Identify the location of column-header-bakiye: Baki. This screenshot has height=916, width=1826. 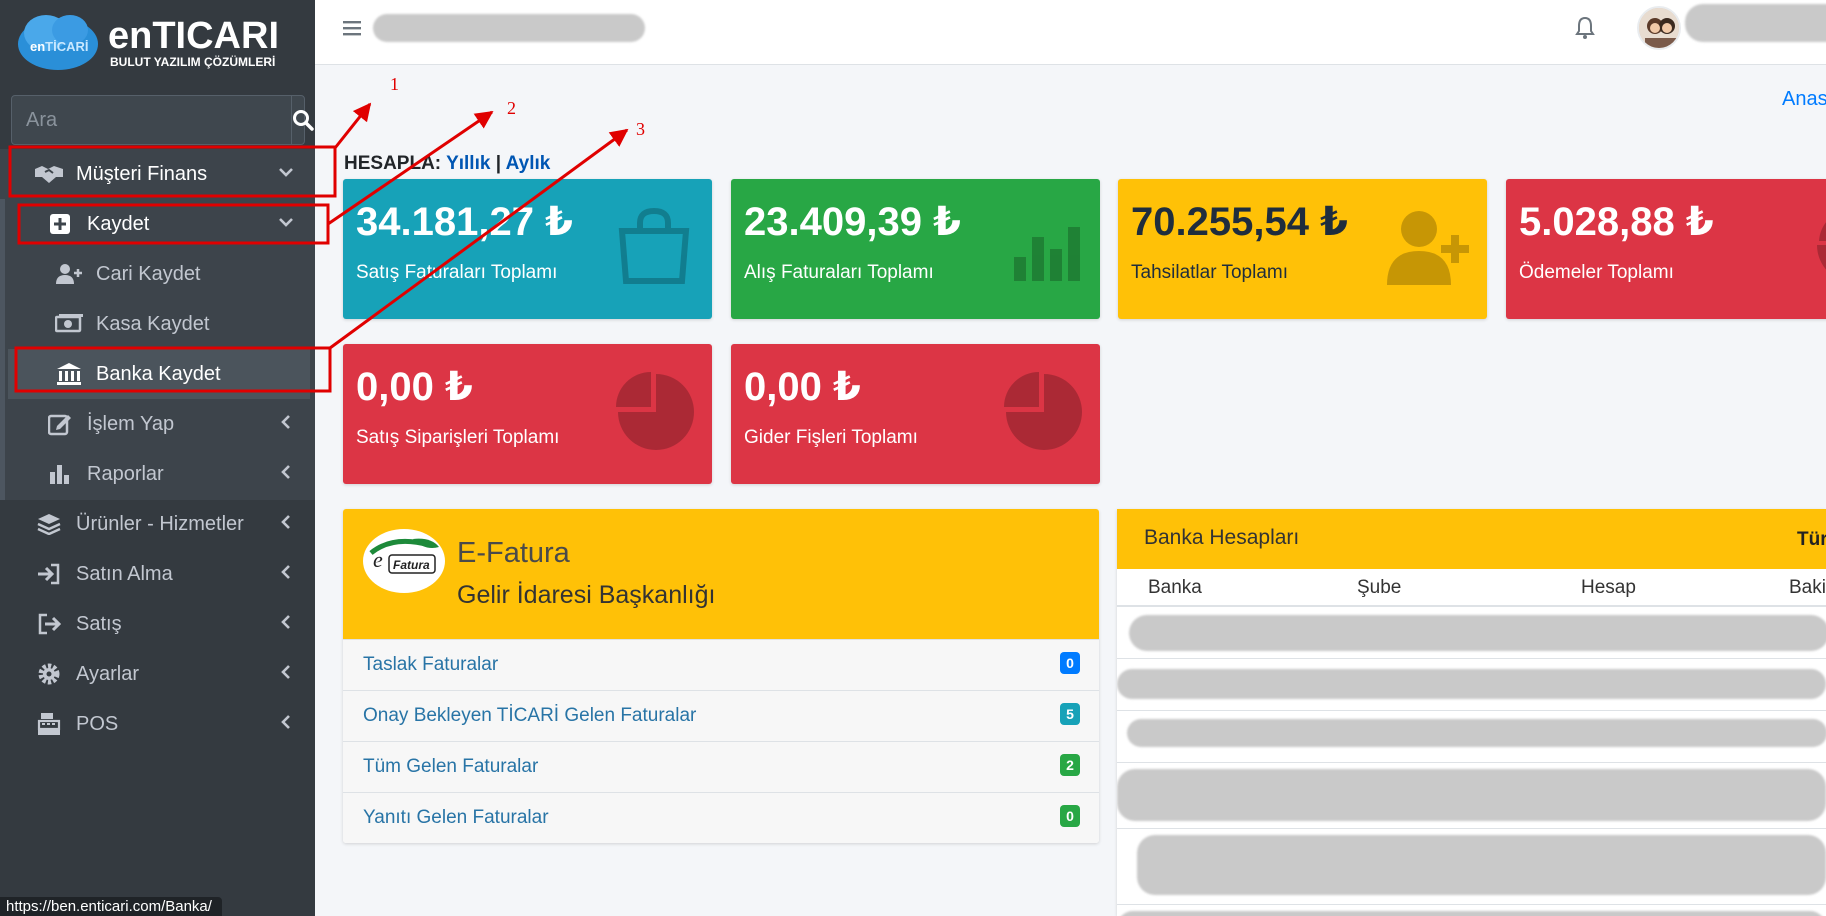
(1807, 587).